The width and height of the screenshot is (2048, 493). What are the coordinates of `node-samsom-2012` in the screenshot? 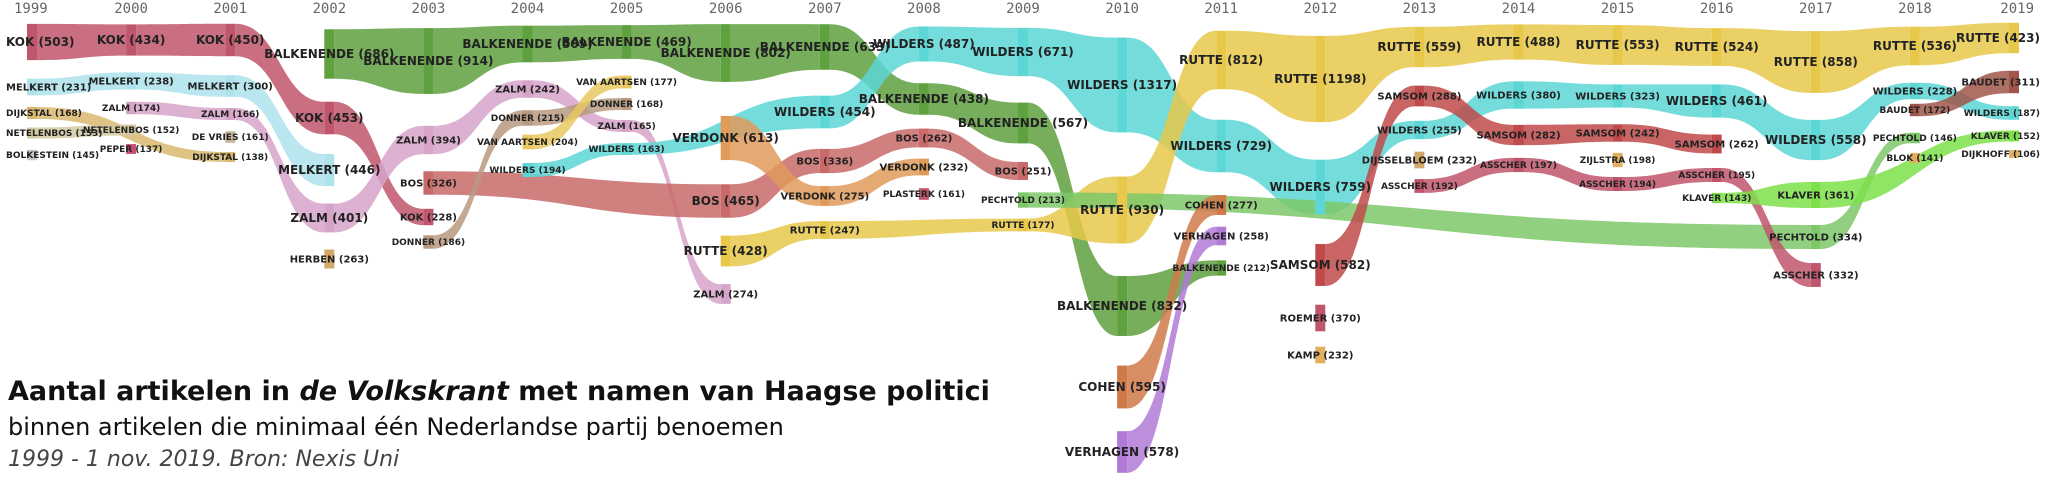 It's located at (1320, 265).